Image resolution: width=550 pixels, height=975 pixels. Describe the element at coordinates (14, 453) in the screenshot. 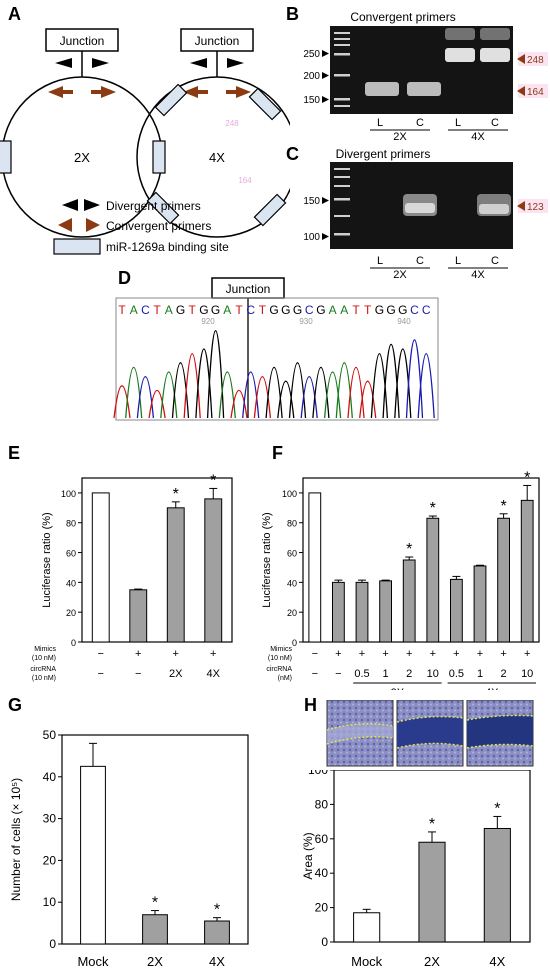

I see `panel-label-e: E` at that location.